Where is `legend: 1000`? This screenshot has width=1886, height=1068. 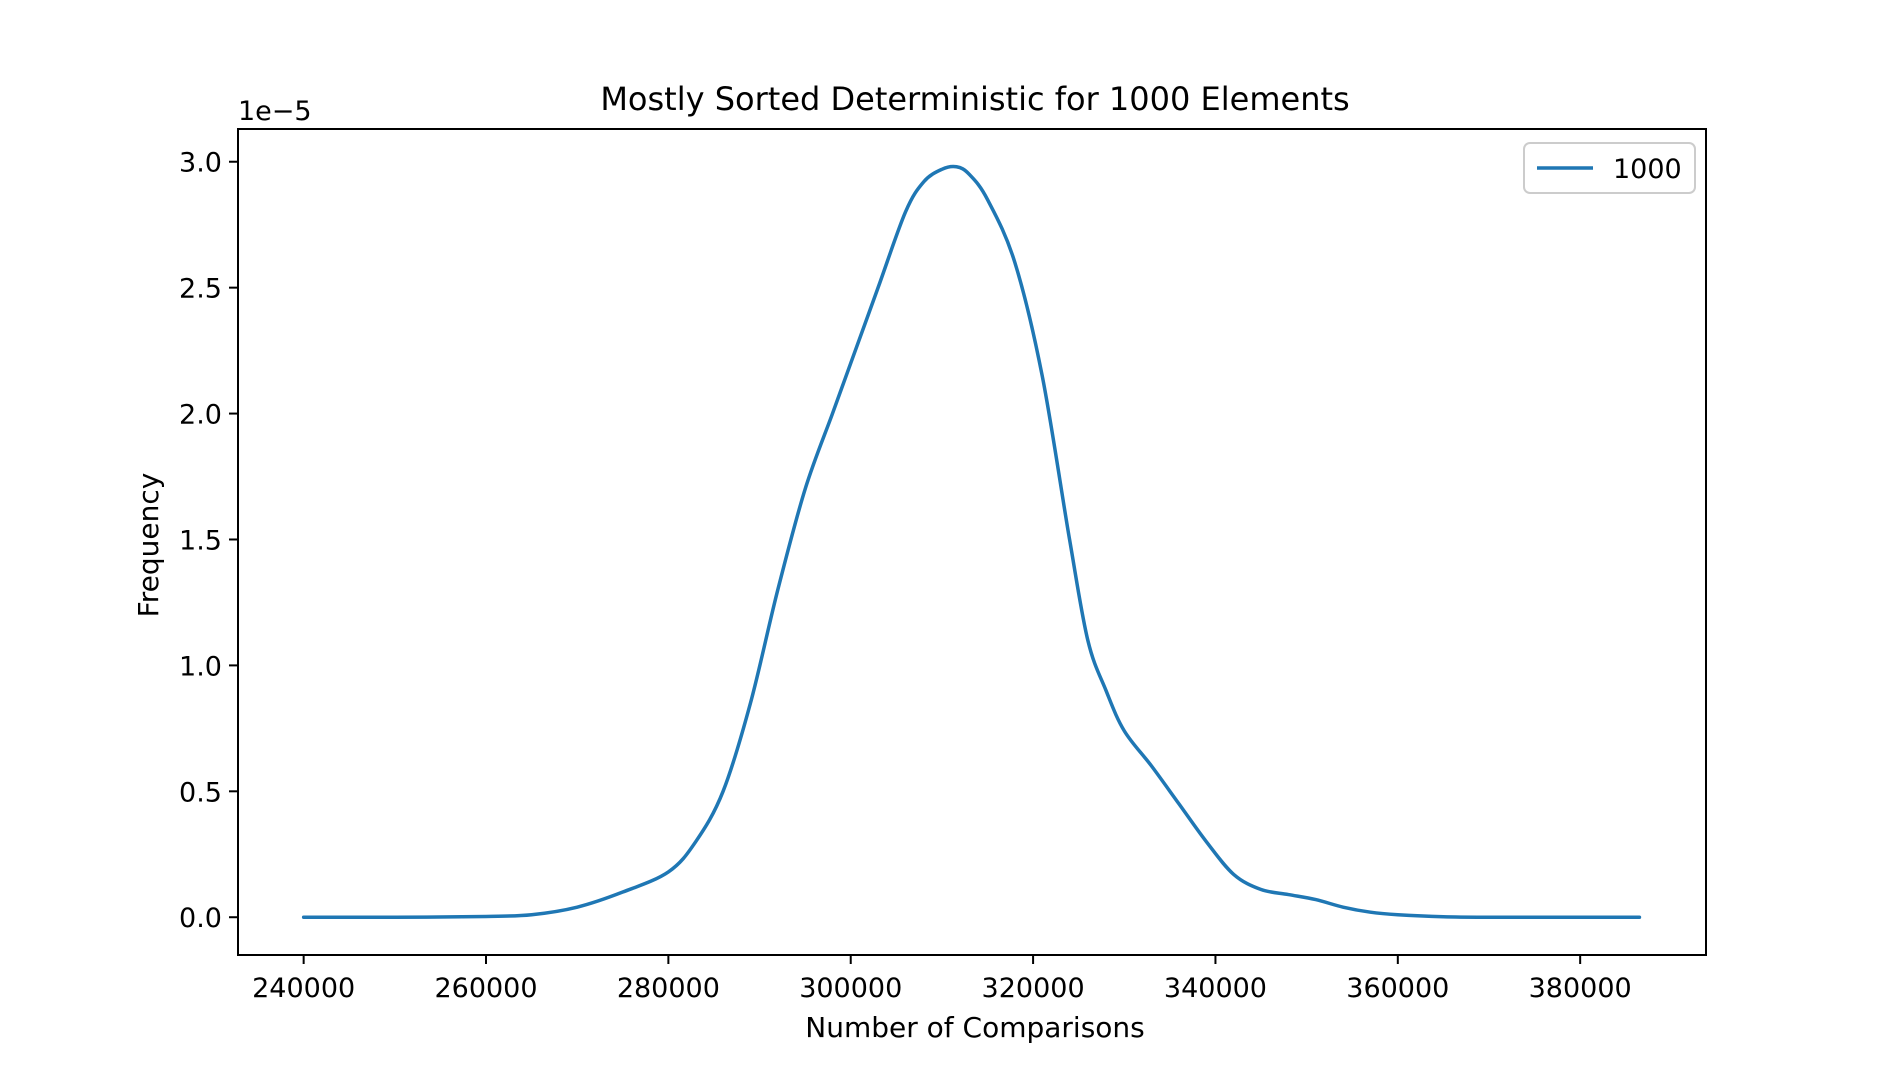
legend: 1000 is located at coordinates (1609, 168).